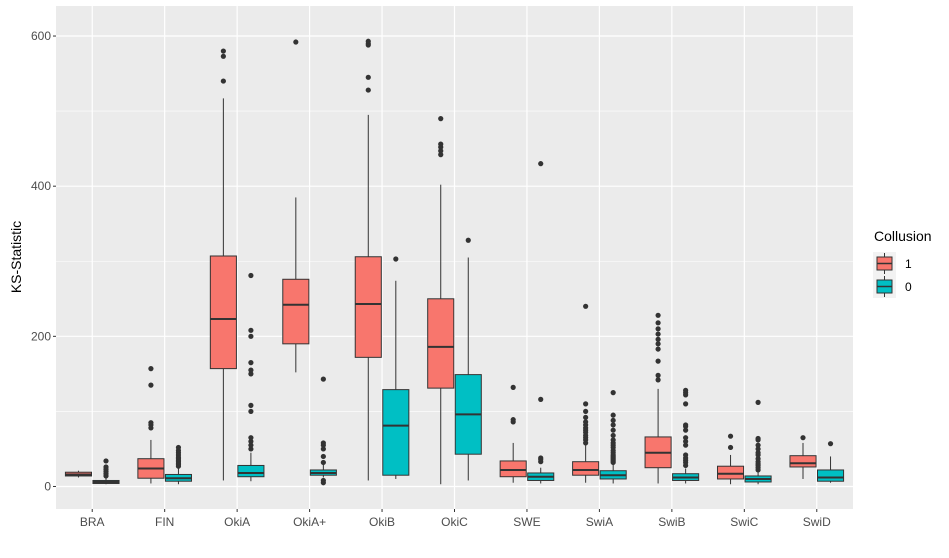 This screenshot has height=558, width=949. I want to click on legend-label-0: 0, so click(908, 287).